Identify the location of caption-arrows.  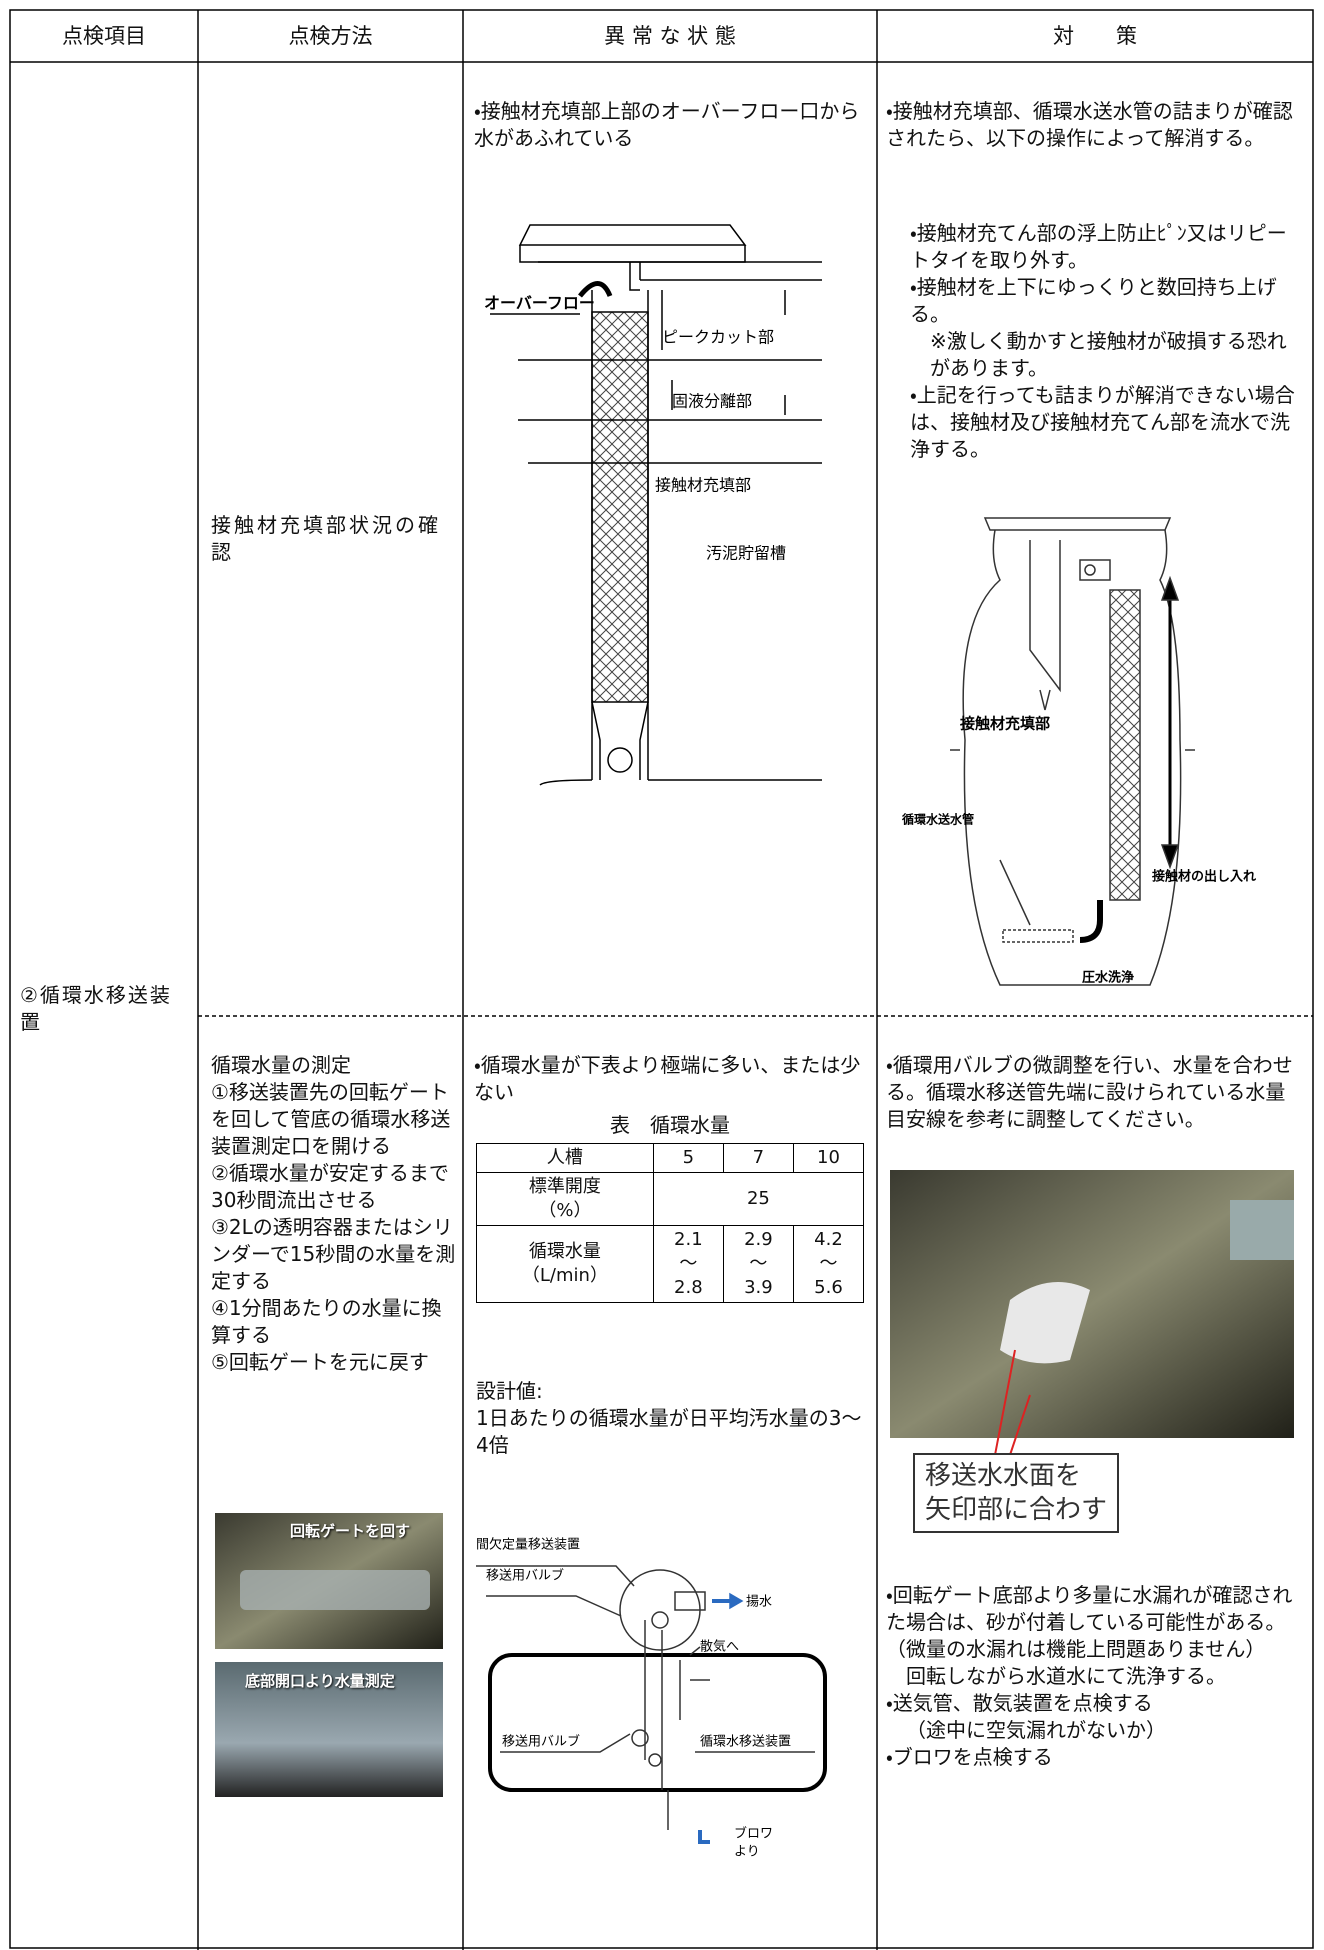
(1012, 1402).